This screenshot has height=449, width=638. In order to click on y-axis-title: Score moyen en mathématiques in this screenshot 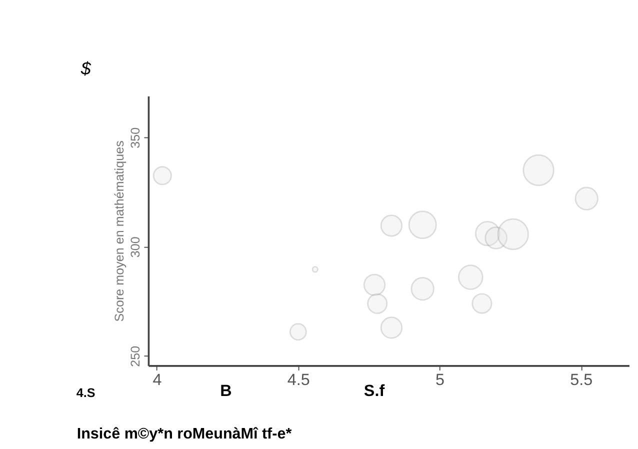, I will do `click(119, 231)`.